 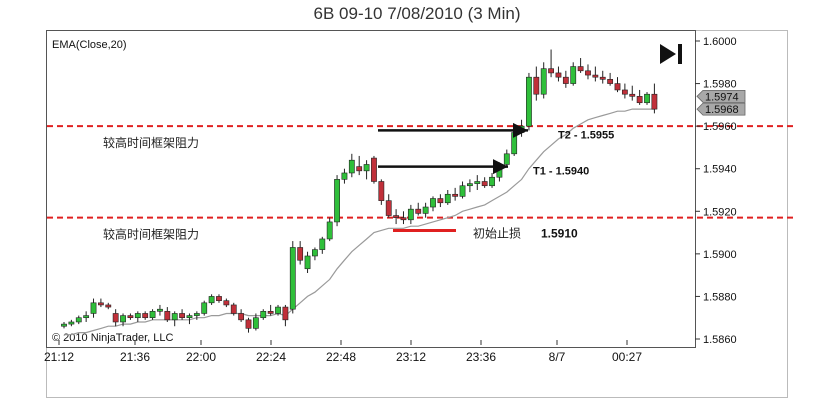 I want to click on target-label: T2 - 1.5955, so click(x=586, y=135).